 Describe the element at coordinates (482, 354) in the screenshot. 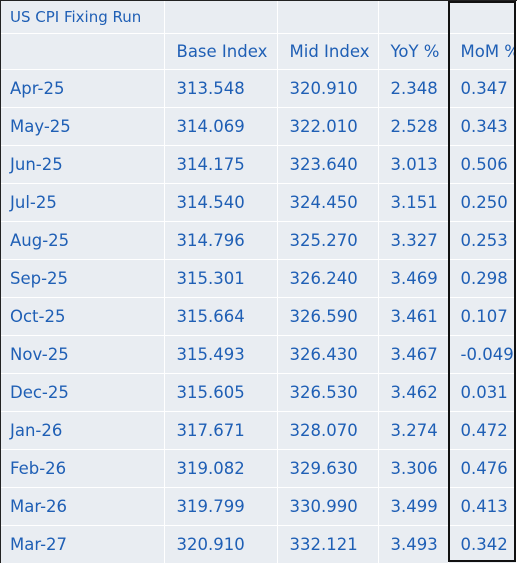

I see `mom-cell: -0.049` at that location.